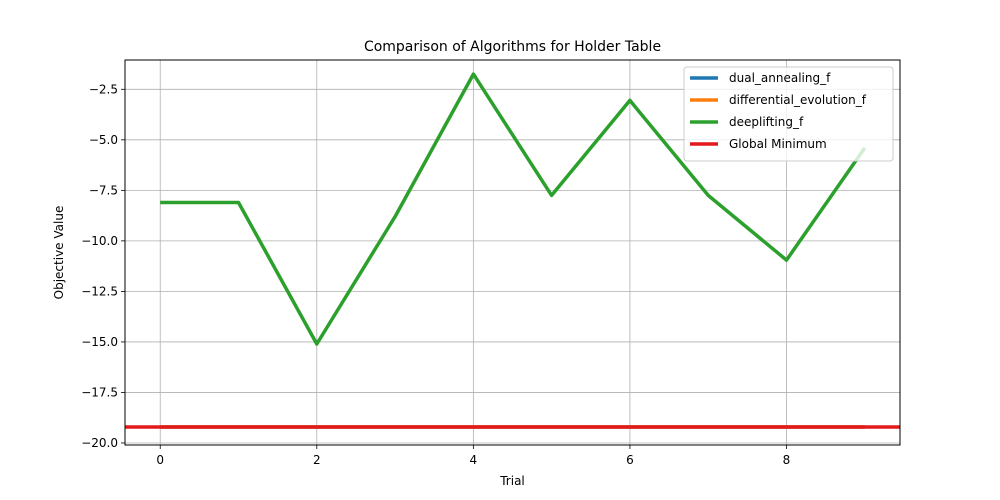 Image resolution: width=1000 pixels, height=500 pixels. Describe the element at coordinates (103, 89) in the screenshot. I see `y-tick-label: −2.5` at that location.